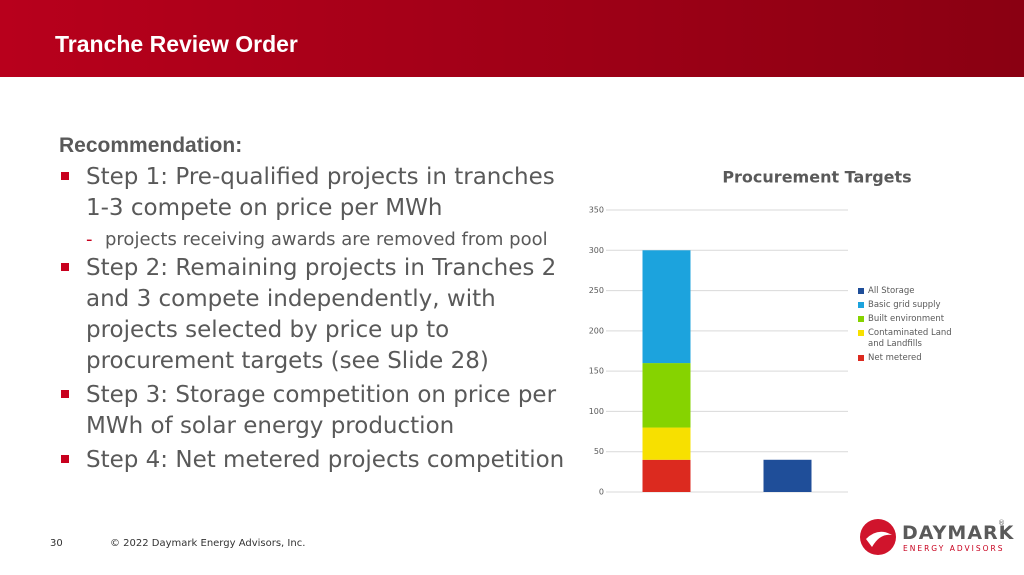  What do you see at coordinates (208, 543) in the screenshot?
I see `copyright: © 2022 Daymark Energy Advisors, Inc.` at bounding box center [208, 543].